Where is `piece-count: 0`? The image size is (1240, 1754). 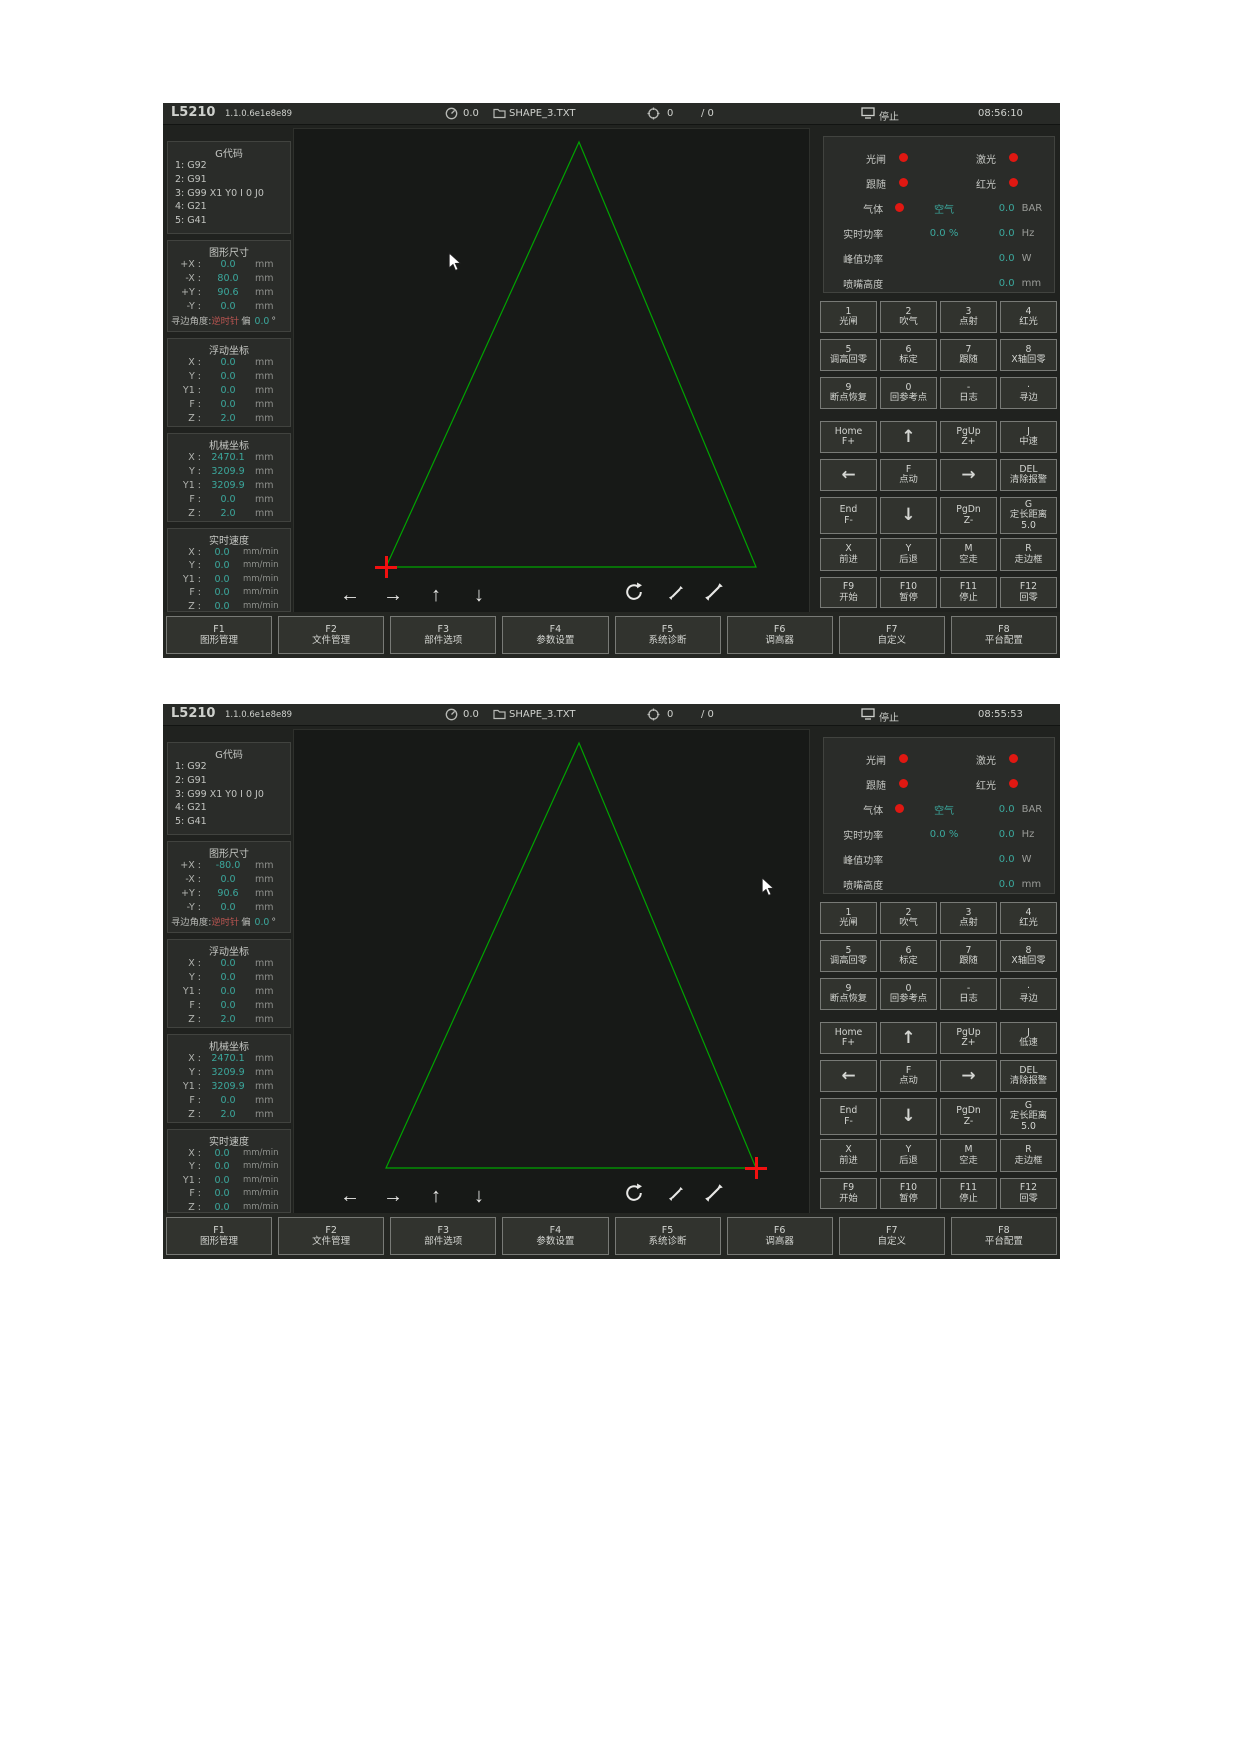 piece-count: 0 is located at coordinates (670, 714).